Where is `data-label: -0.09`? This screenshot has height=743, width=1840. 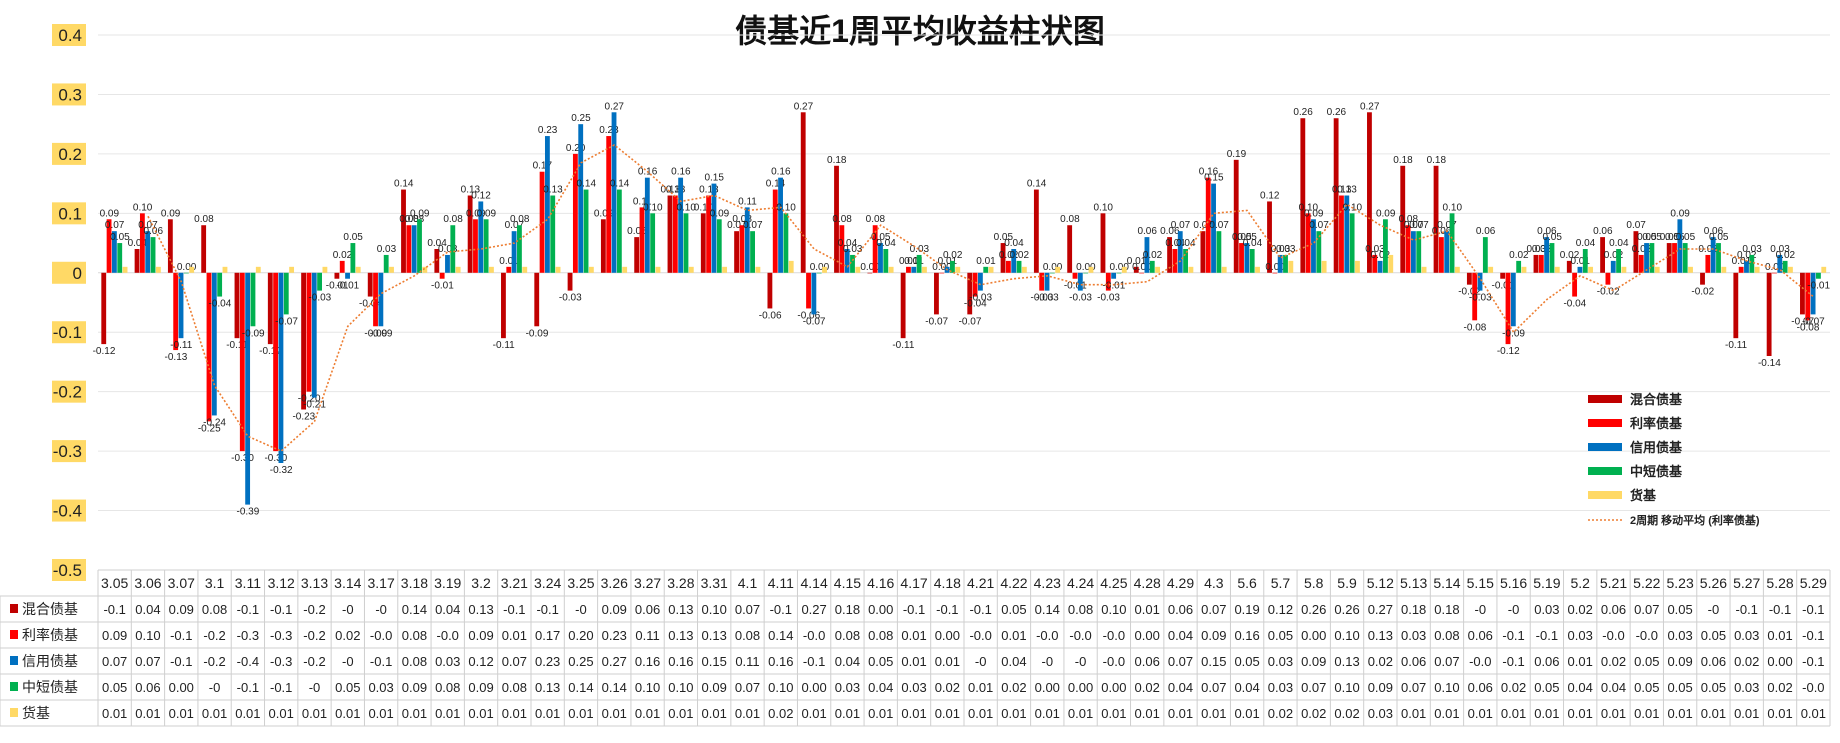
data-label: -0.09 is located at coordinates (537, 333).